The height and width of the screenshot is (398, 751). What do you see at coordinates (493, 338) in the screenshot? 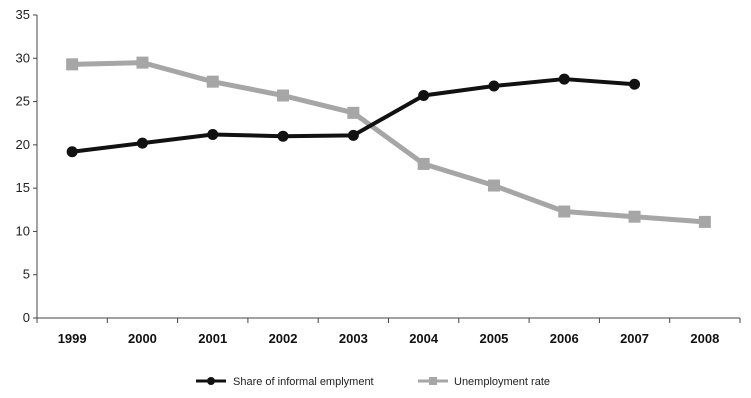
I see `x-tick-label: 2005` at bounding box center [493, 338].